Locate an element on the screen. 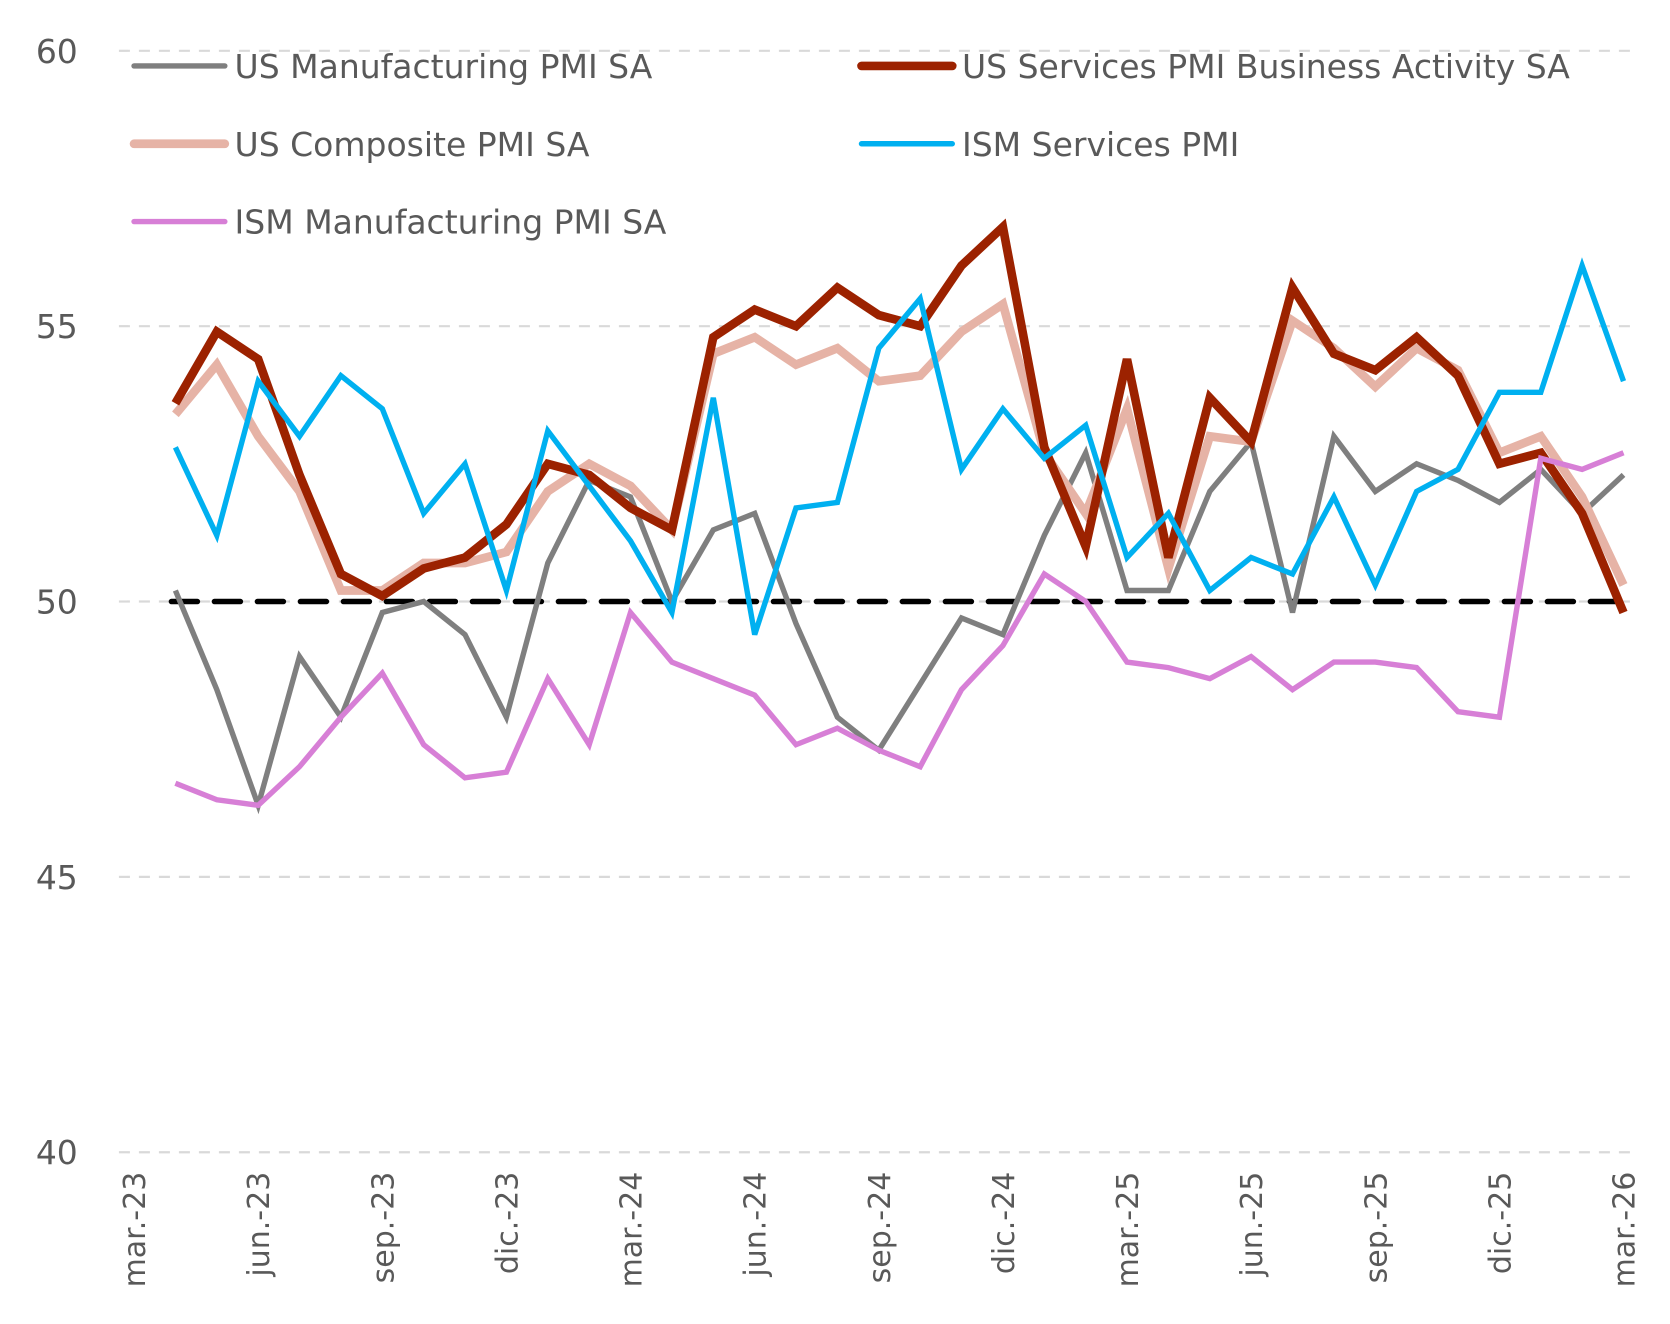  y-tick-label: 50 is located at coordinates (57, 602).